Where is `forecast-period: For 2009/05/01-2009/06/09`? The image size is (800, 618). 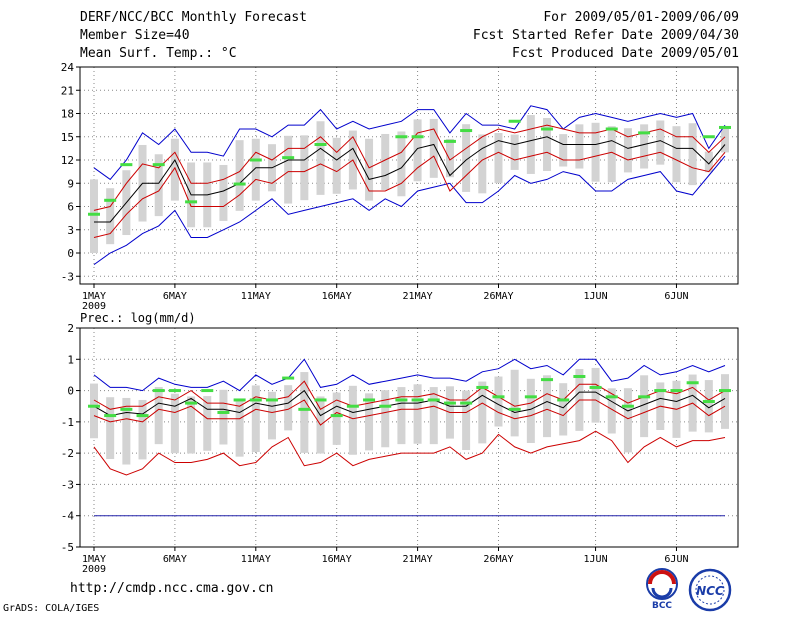
forecast-period: For 2009/05/01-2009/06/09 is located at coordinates (641, 17).